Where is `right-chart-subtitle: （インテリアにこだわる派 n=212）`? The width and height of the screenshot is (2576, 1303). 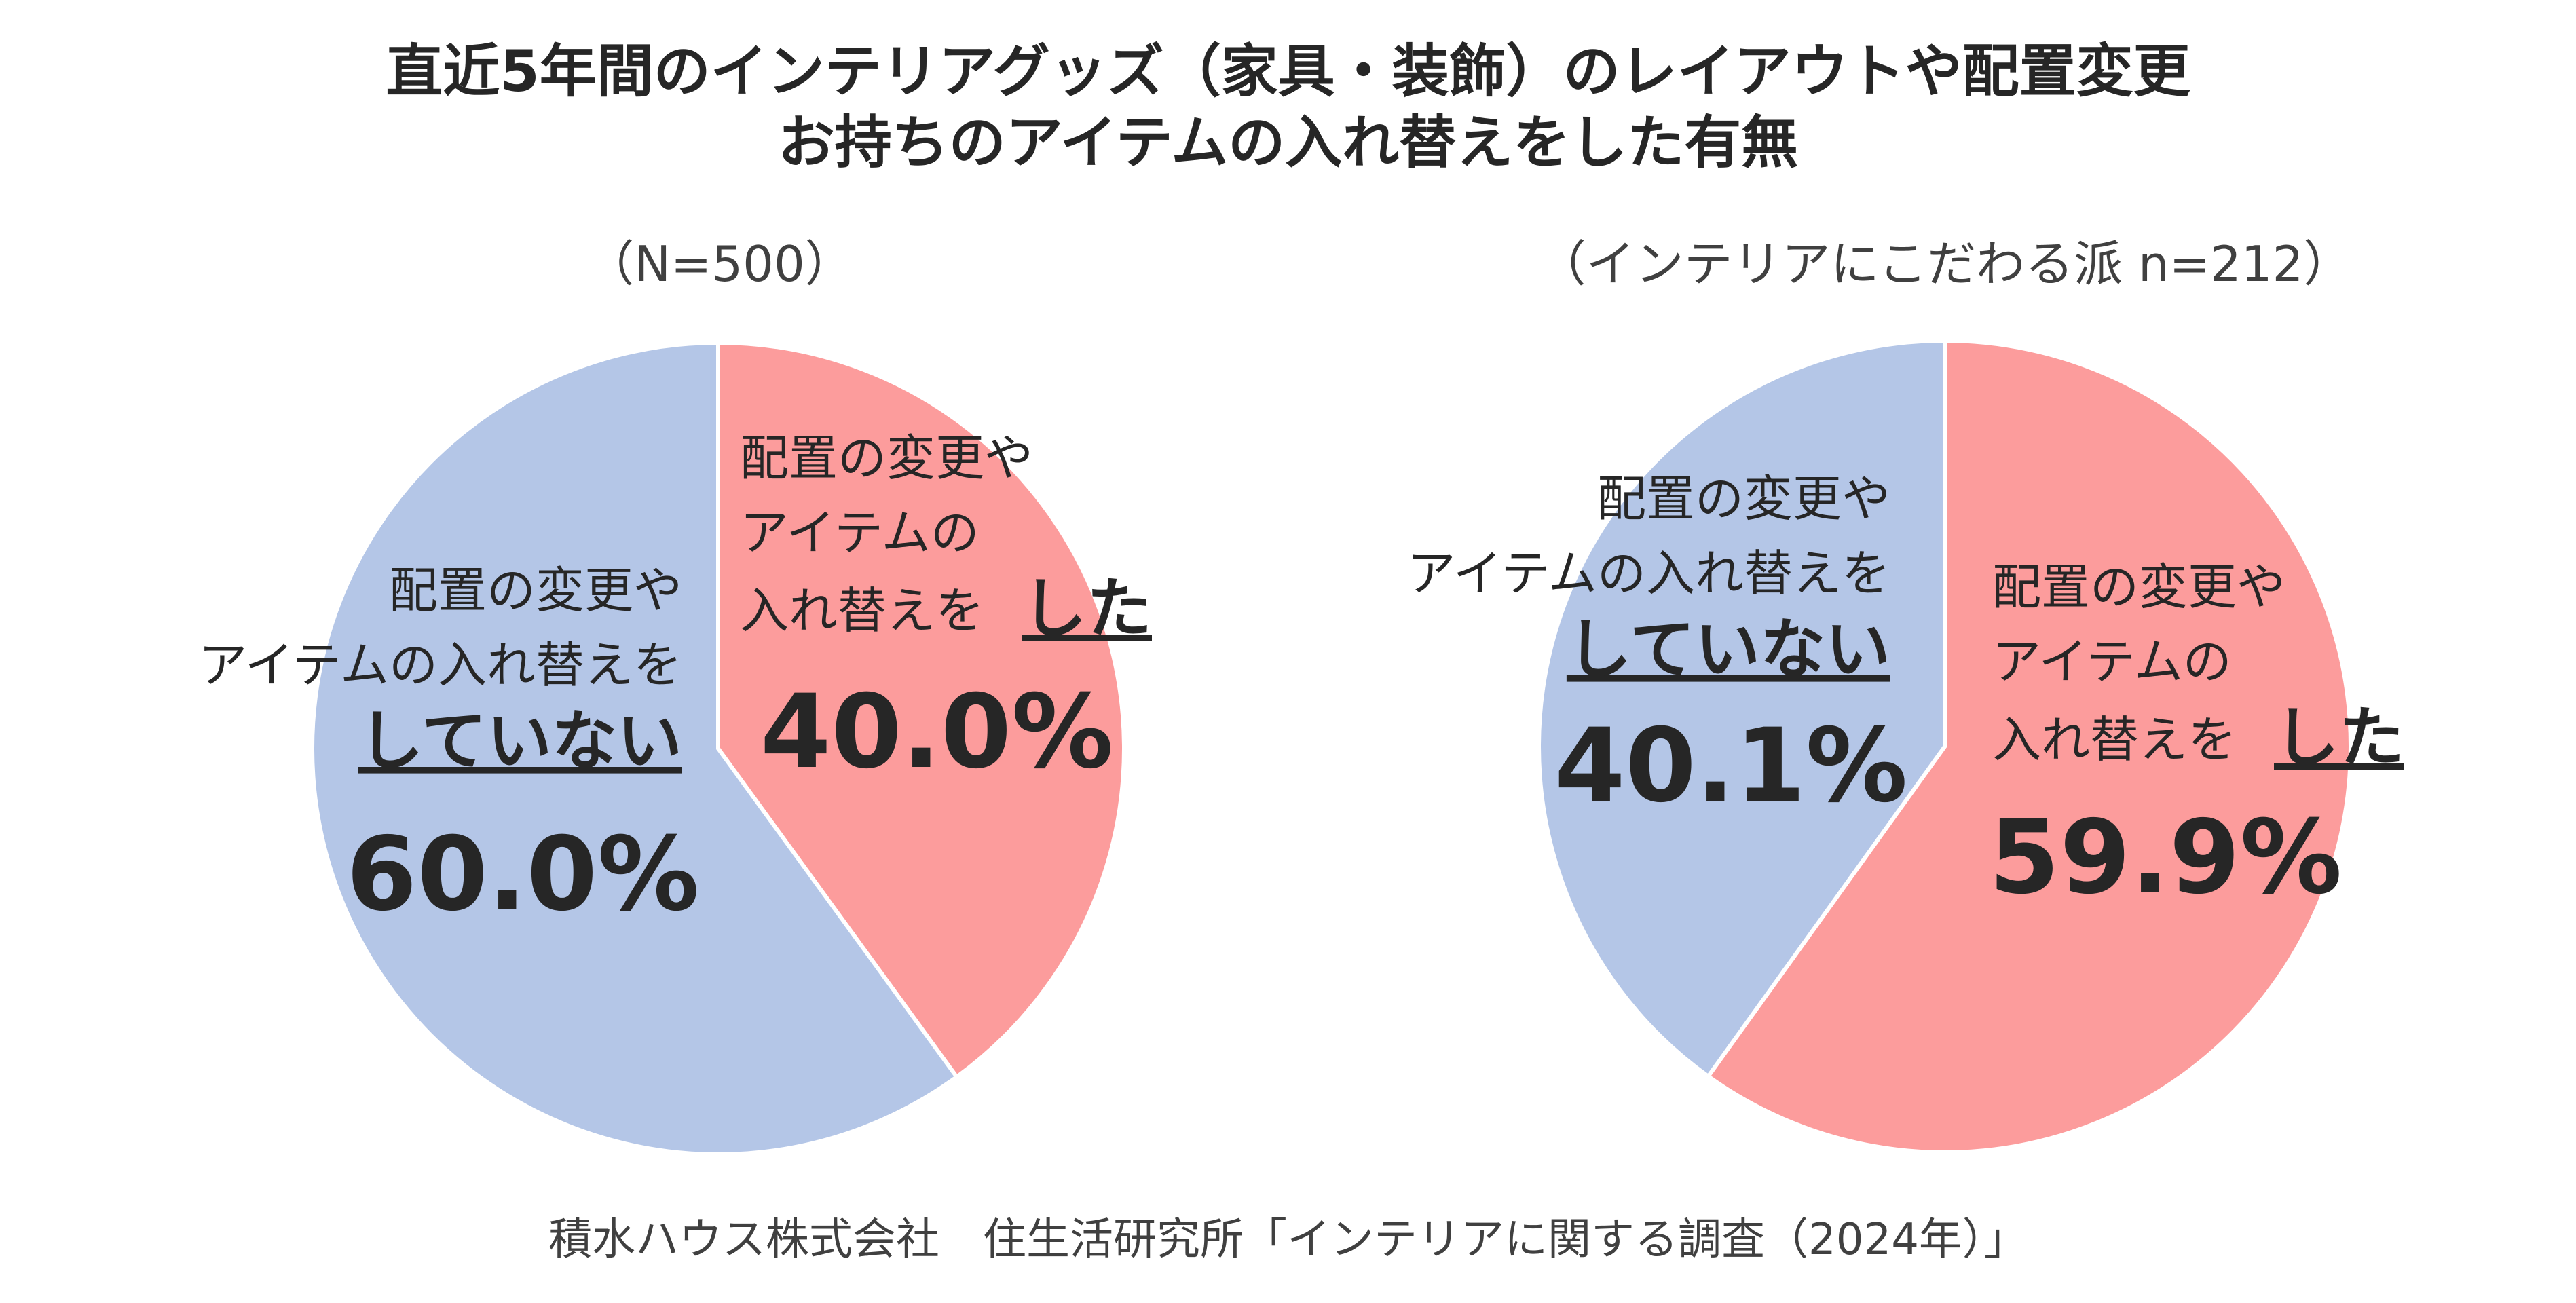 right-chart-subtitle: （インテリアにこだわる派 n=212） is located at coordinates (1945, 263).